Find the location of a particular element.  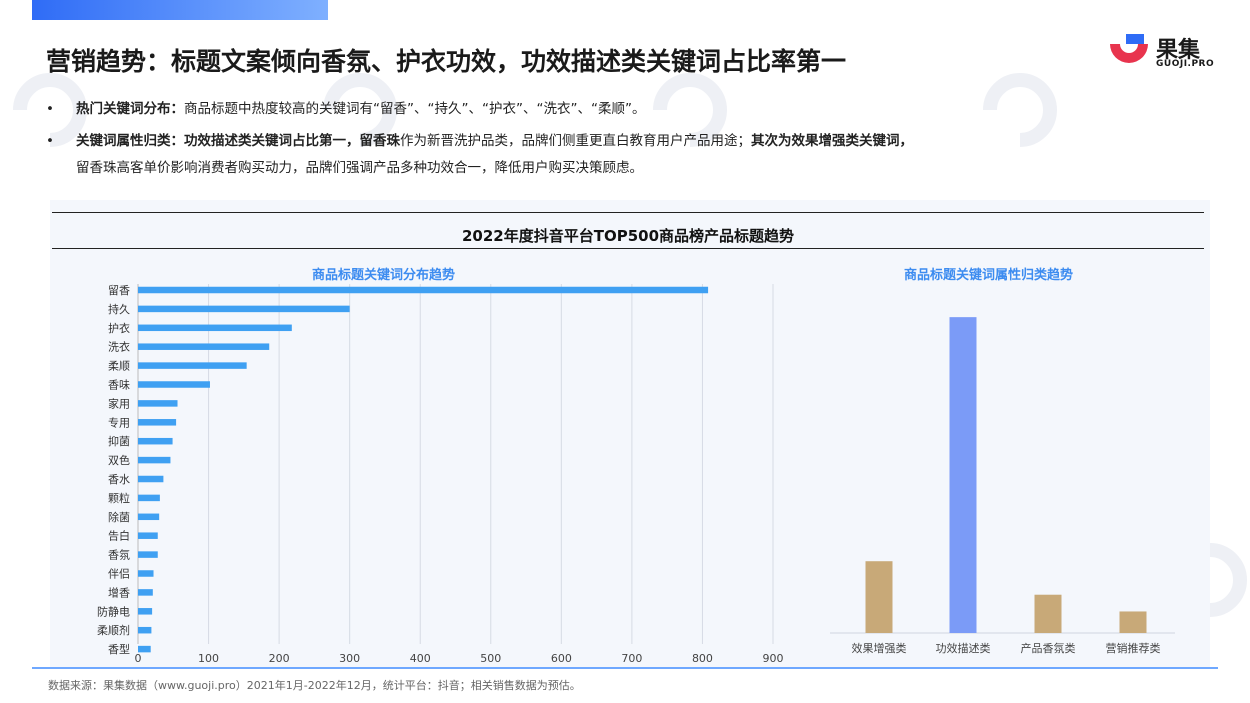

bullet-text: 商品标题中热度较高的关键词有“留香”、“持久”、“护衣”、“洗衣”、“柔顺”。 is located at coordinates (415, 109).